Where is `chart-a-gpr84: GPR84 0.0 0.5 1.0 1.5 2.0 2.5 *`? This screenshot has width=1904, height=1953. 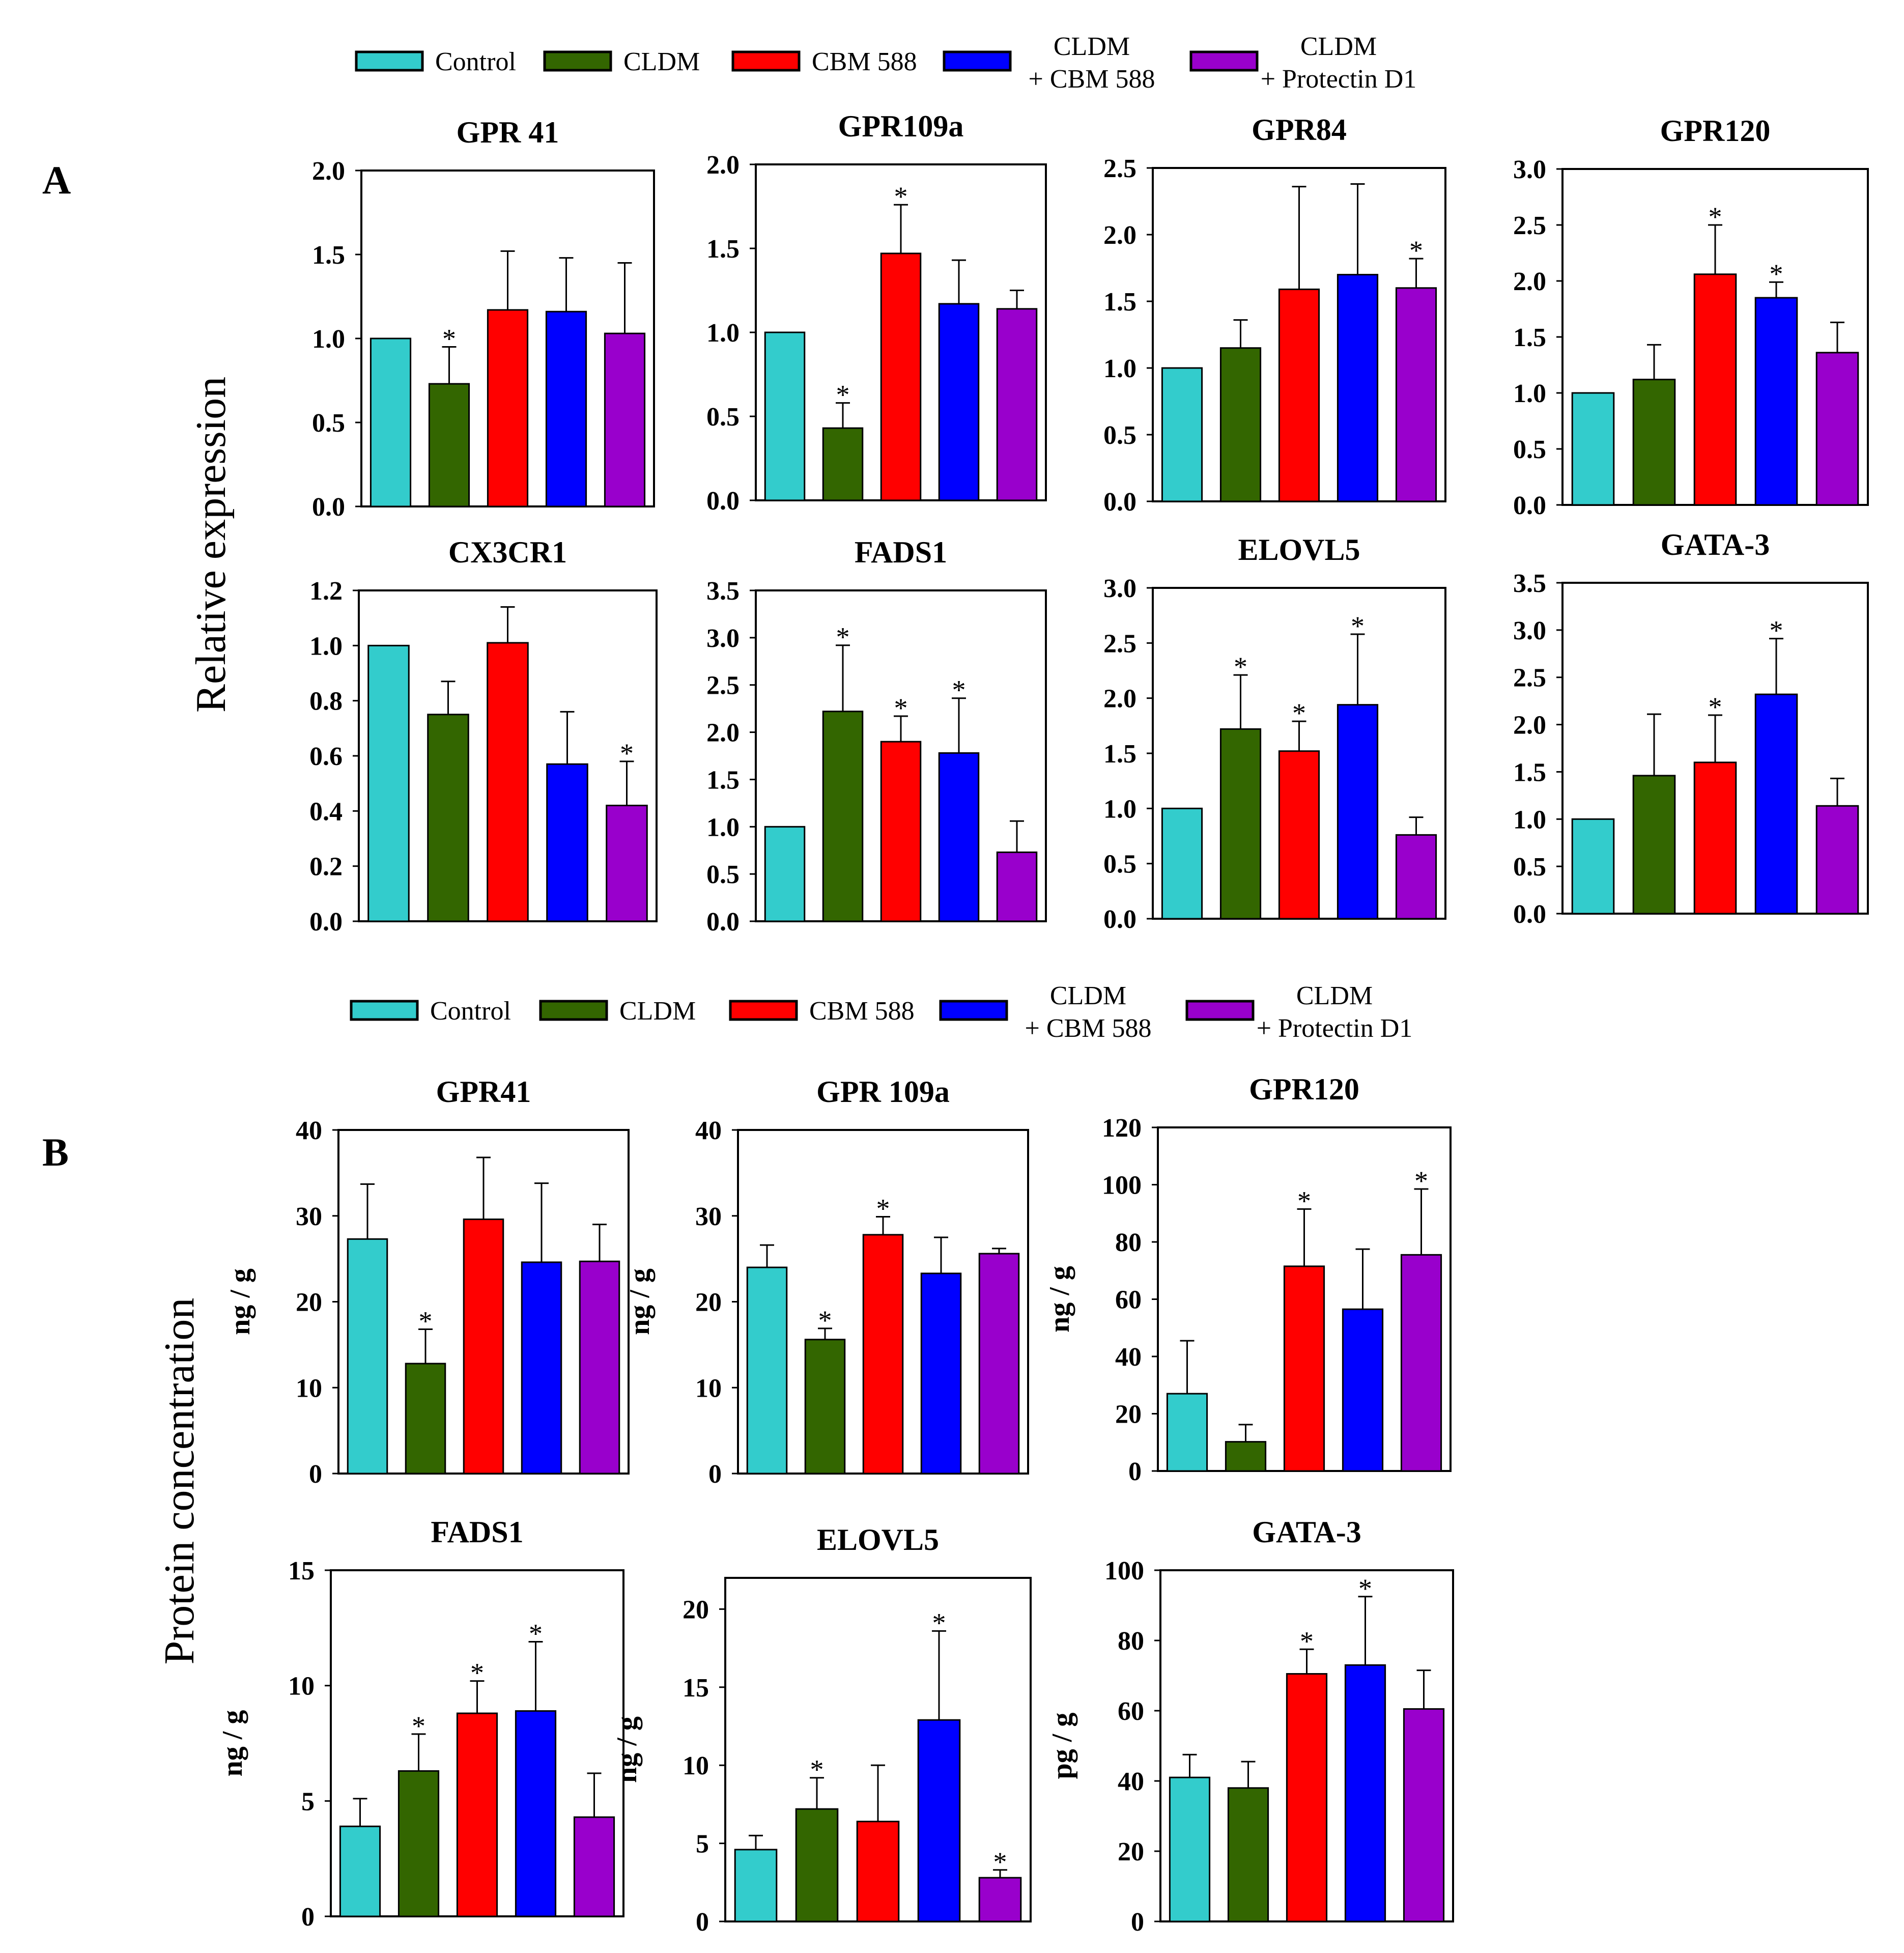 chart-a-gpr84: GPR84 0.0 0.5 1.0 1.5 2.0 2.5 * is located at coordinates (1274, 315).